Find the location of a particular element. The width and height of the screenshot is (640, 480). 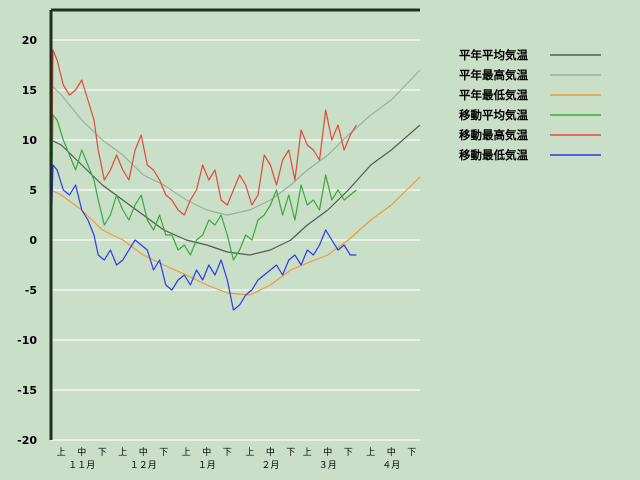

y-tick-label: -5 is located at coordinates (31, 290).